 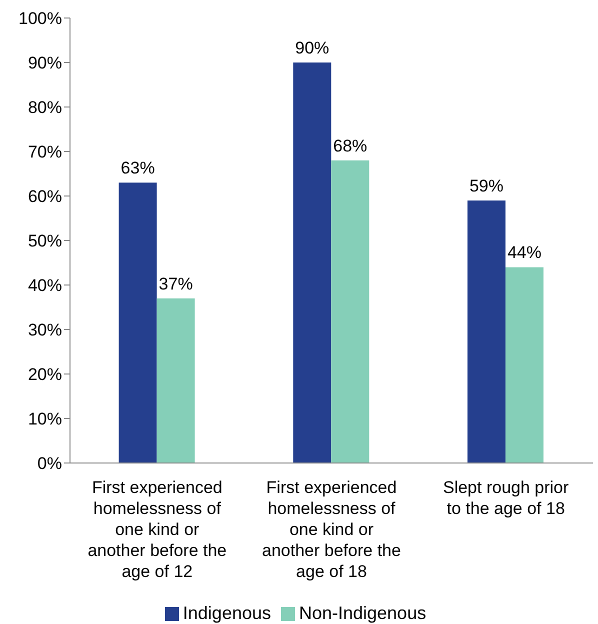 I want to click on y-tick-label: 70%, so click(x=45, y=152).